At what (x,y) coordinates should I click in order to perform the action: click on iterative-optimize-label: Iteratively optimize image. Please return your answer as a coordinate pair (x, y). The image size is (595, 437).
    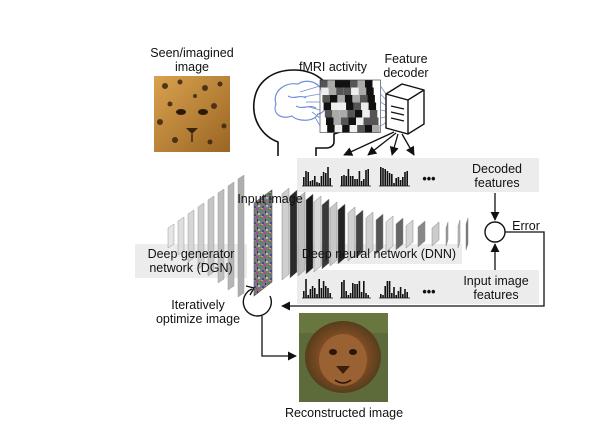
    Looking at the image, I should click on (198, 312).